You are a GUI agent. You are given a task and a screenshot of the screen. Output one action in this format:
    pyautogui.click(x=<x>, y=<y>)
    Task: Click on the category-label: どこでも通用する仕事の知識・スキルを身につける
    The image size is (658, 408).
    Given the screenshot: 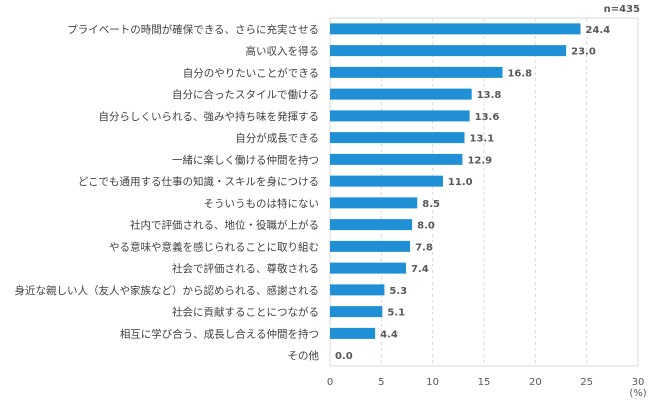 What is the action you would take?
    pyautogui.click(x=198, y=181)
    